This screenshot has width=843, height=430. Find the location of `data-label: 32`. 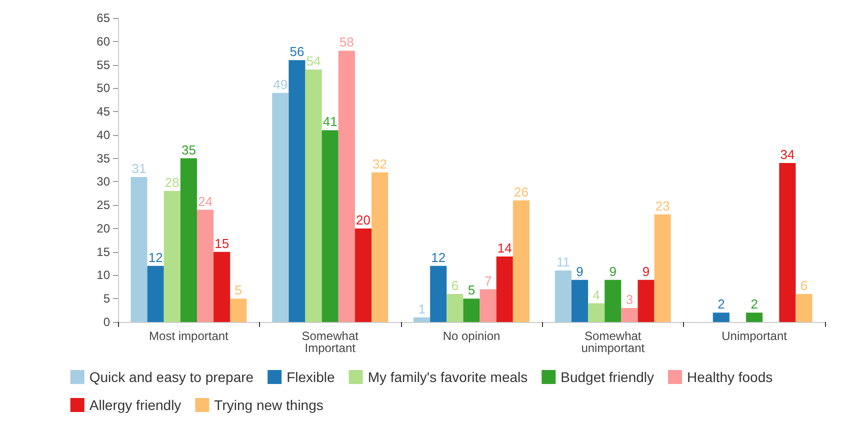

data-label: 32 is located at coordinates (380, 164).